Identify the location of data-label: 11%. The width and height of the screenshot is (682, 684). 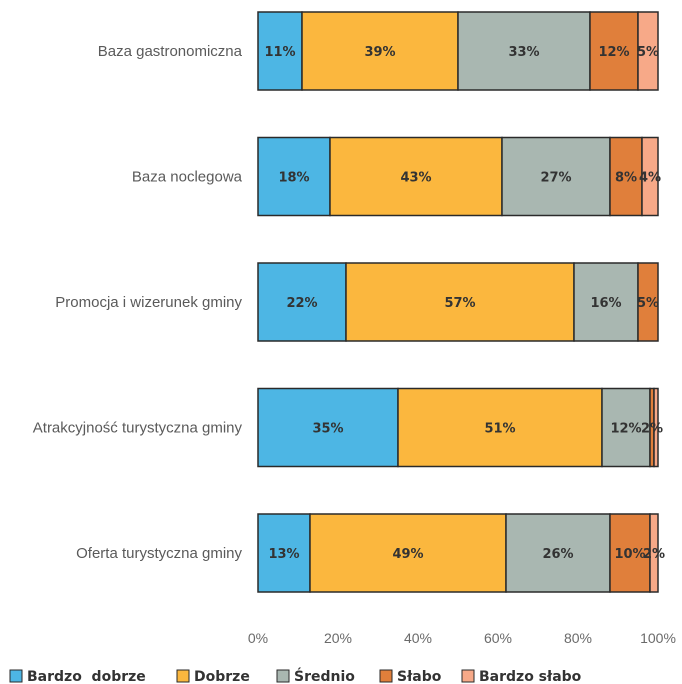
(279, 52).